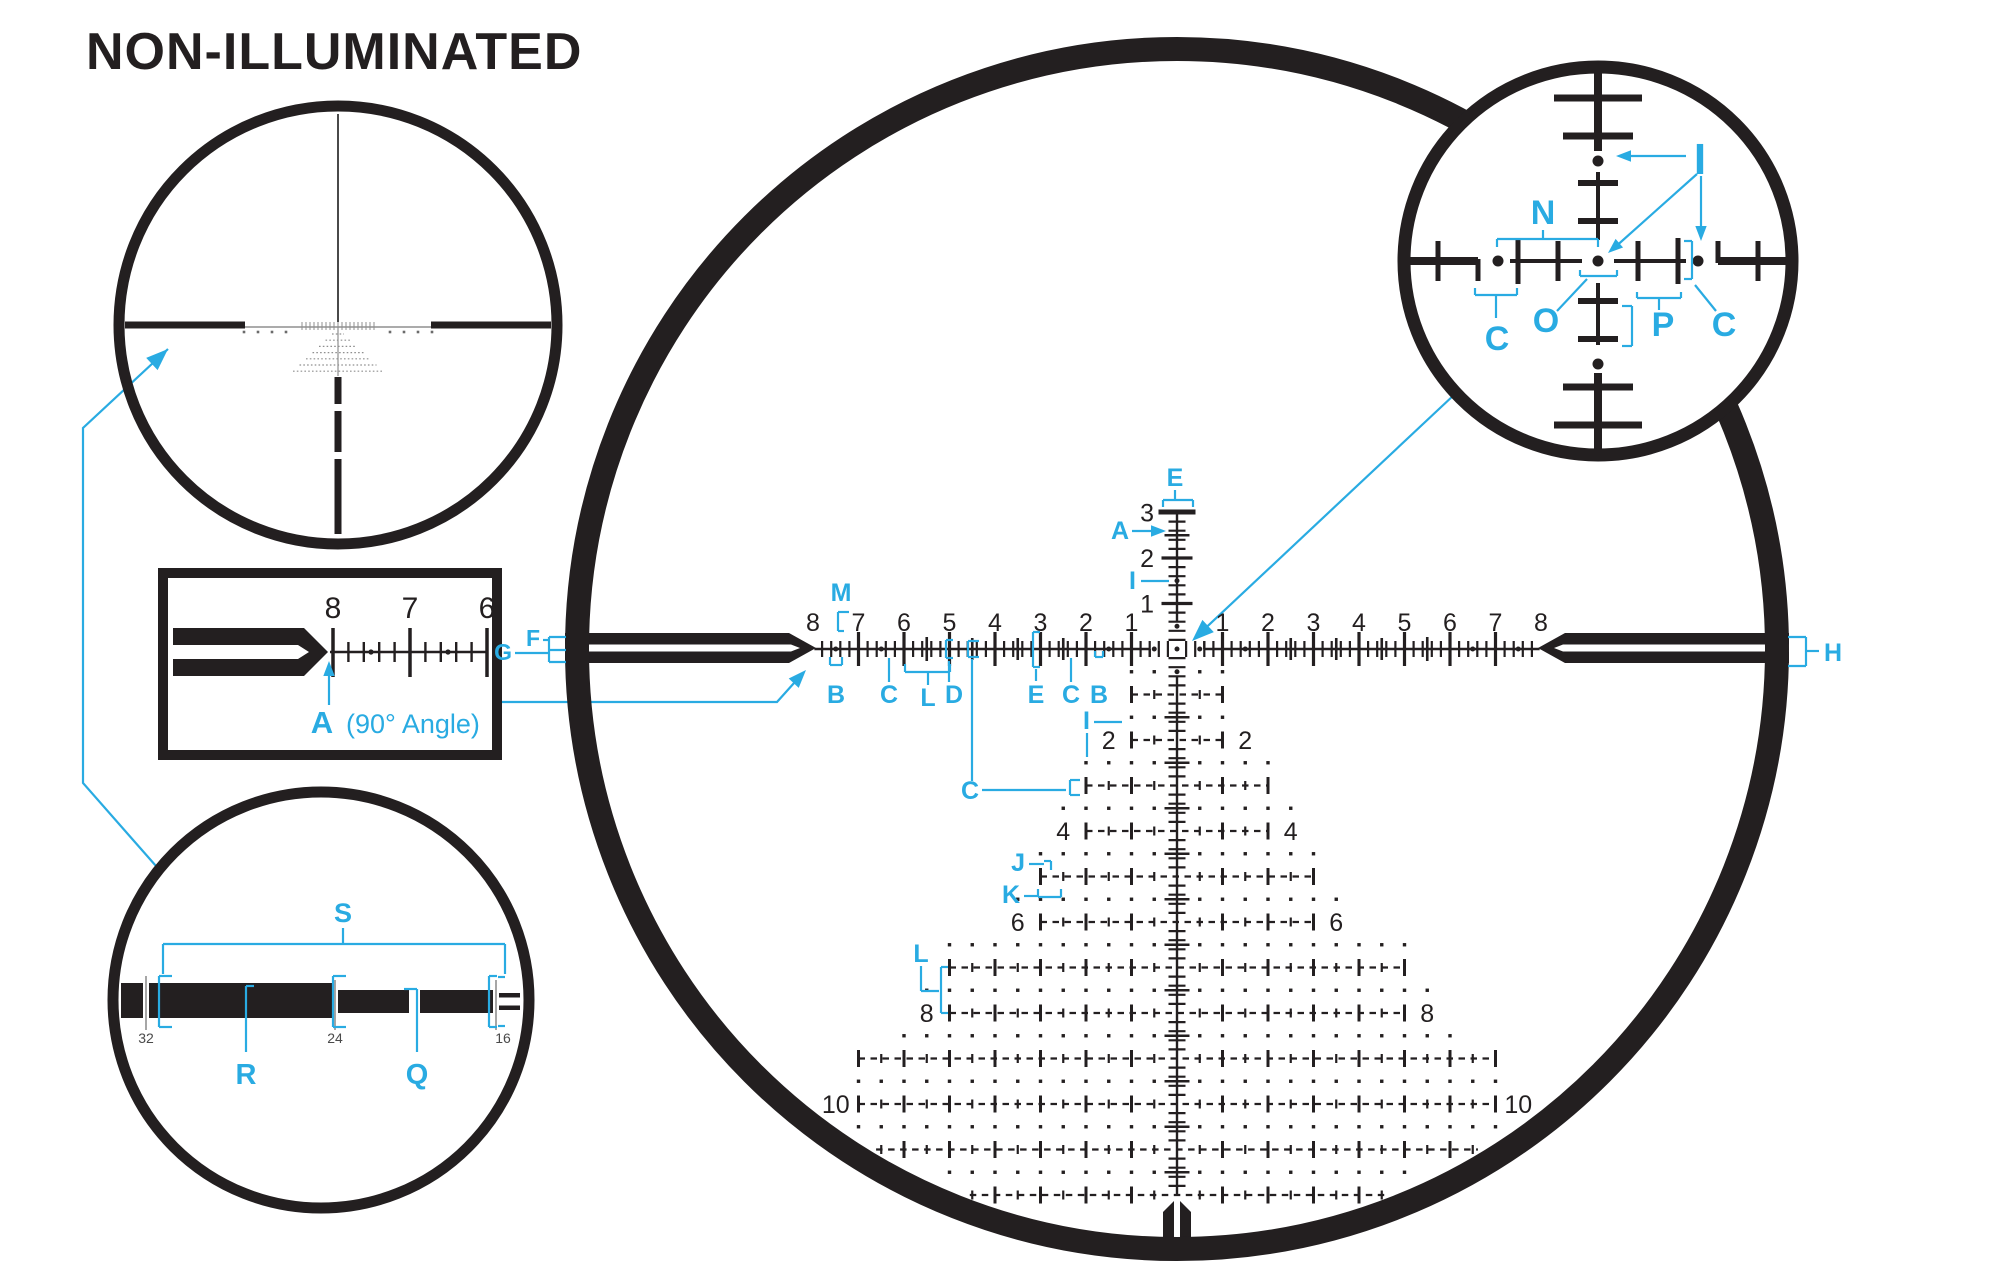  What do you see at coordinates (1036, 695) in the screenshot?
I see `callout-E-2: E` at bounding box center [1036, 695].